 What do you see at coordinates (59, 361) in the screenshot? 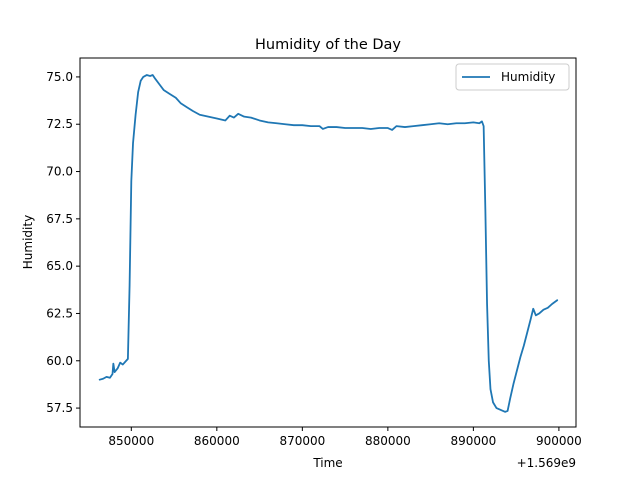
I see `y-tick-label: 60.0` at bounding box center [59, 361].